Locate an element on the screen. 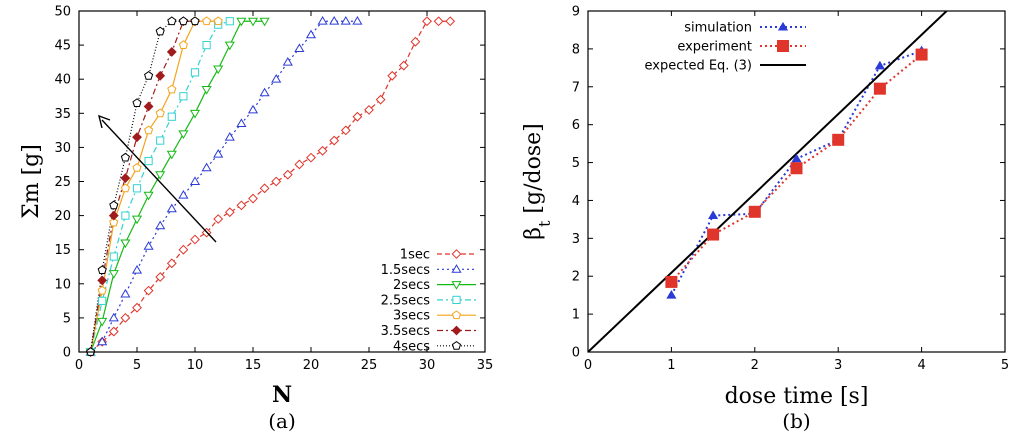 The width and height of the screenshot is (1010, 438). series-2secs-line is located at coordinates (177, 186).